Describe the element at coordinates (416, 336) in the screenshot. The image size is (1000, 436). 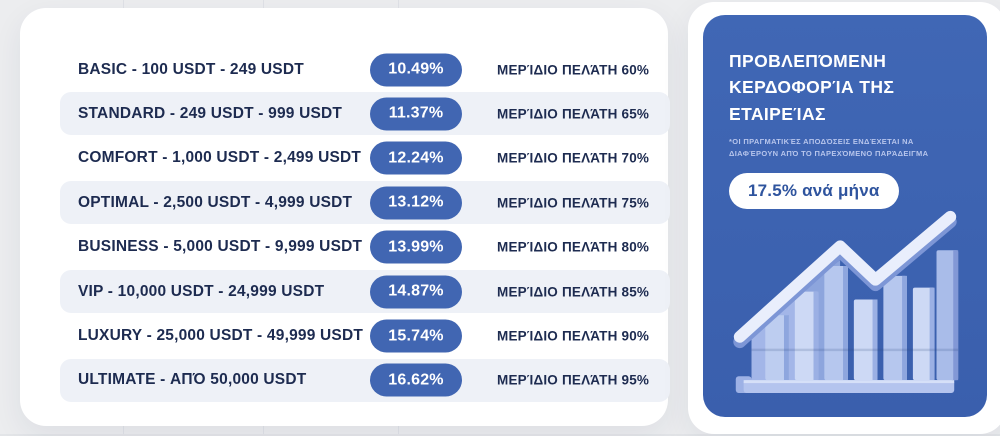
I see `rate-badge: 15.74%` at that location.